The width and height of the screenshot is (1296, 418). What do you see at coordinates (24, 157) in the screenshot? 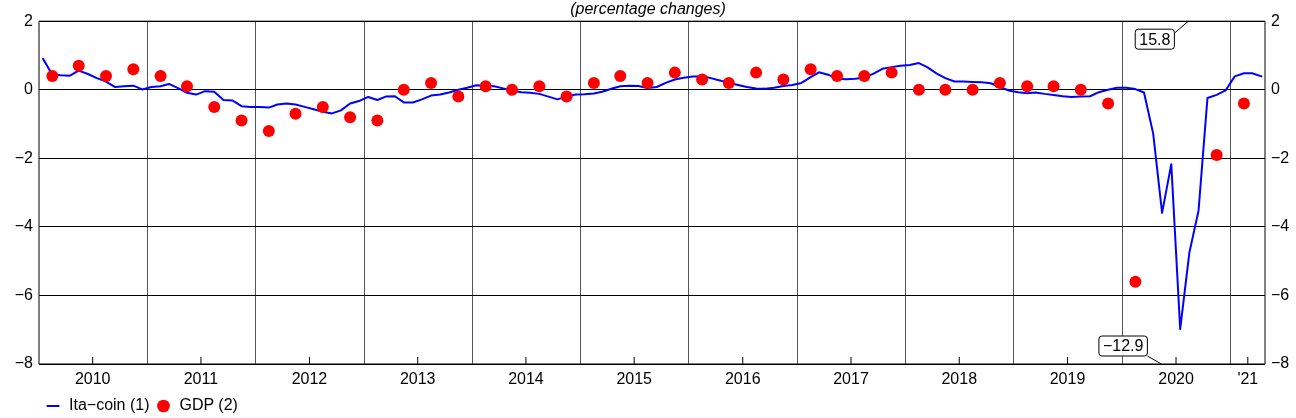
I see `y-tick-label: −2` at bounding box center [24, 157].